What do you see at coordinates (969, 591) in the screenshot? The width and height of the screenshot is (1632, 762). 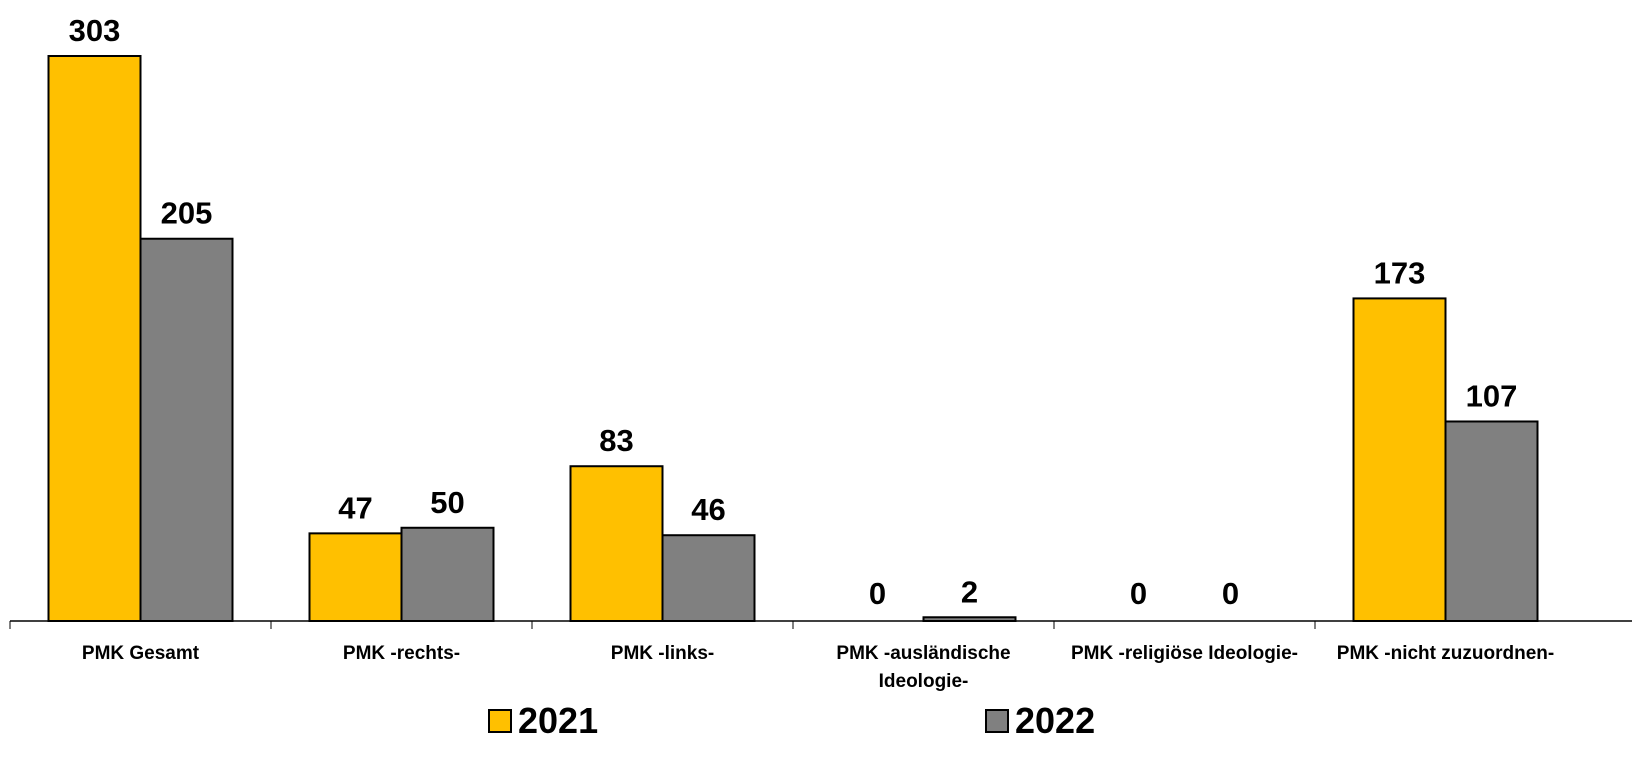 I see `value-label-2022-pmk-ausländische-ideologie: 2` at bounding box center [969, 591].